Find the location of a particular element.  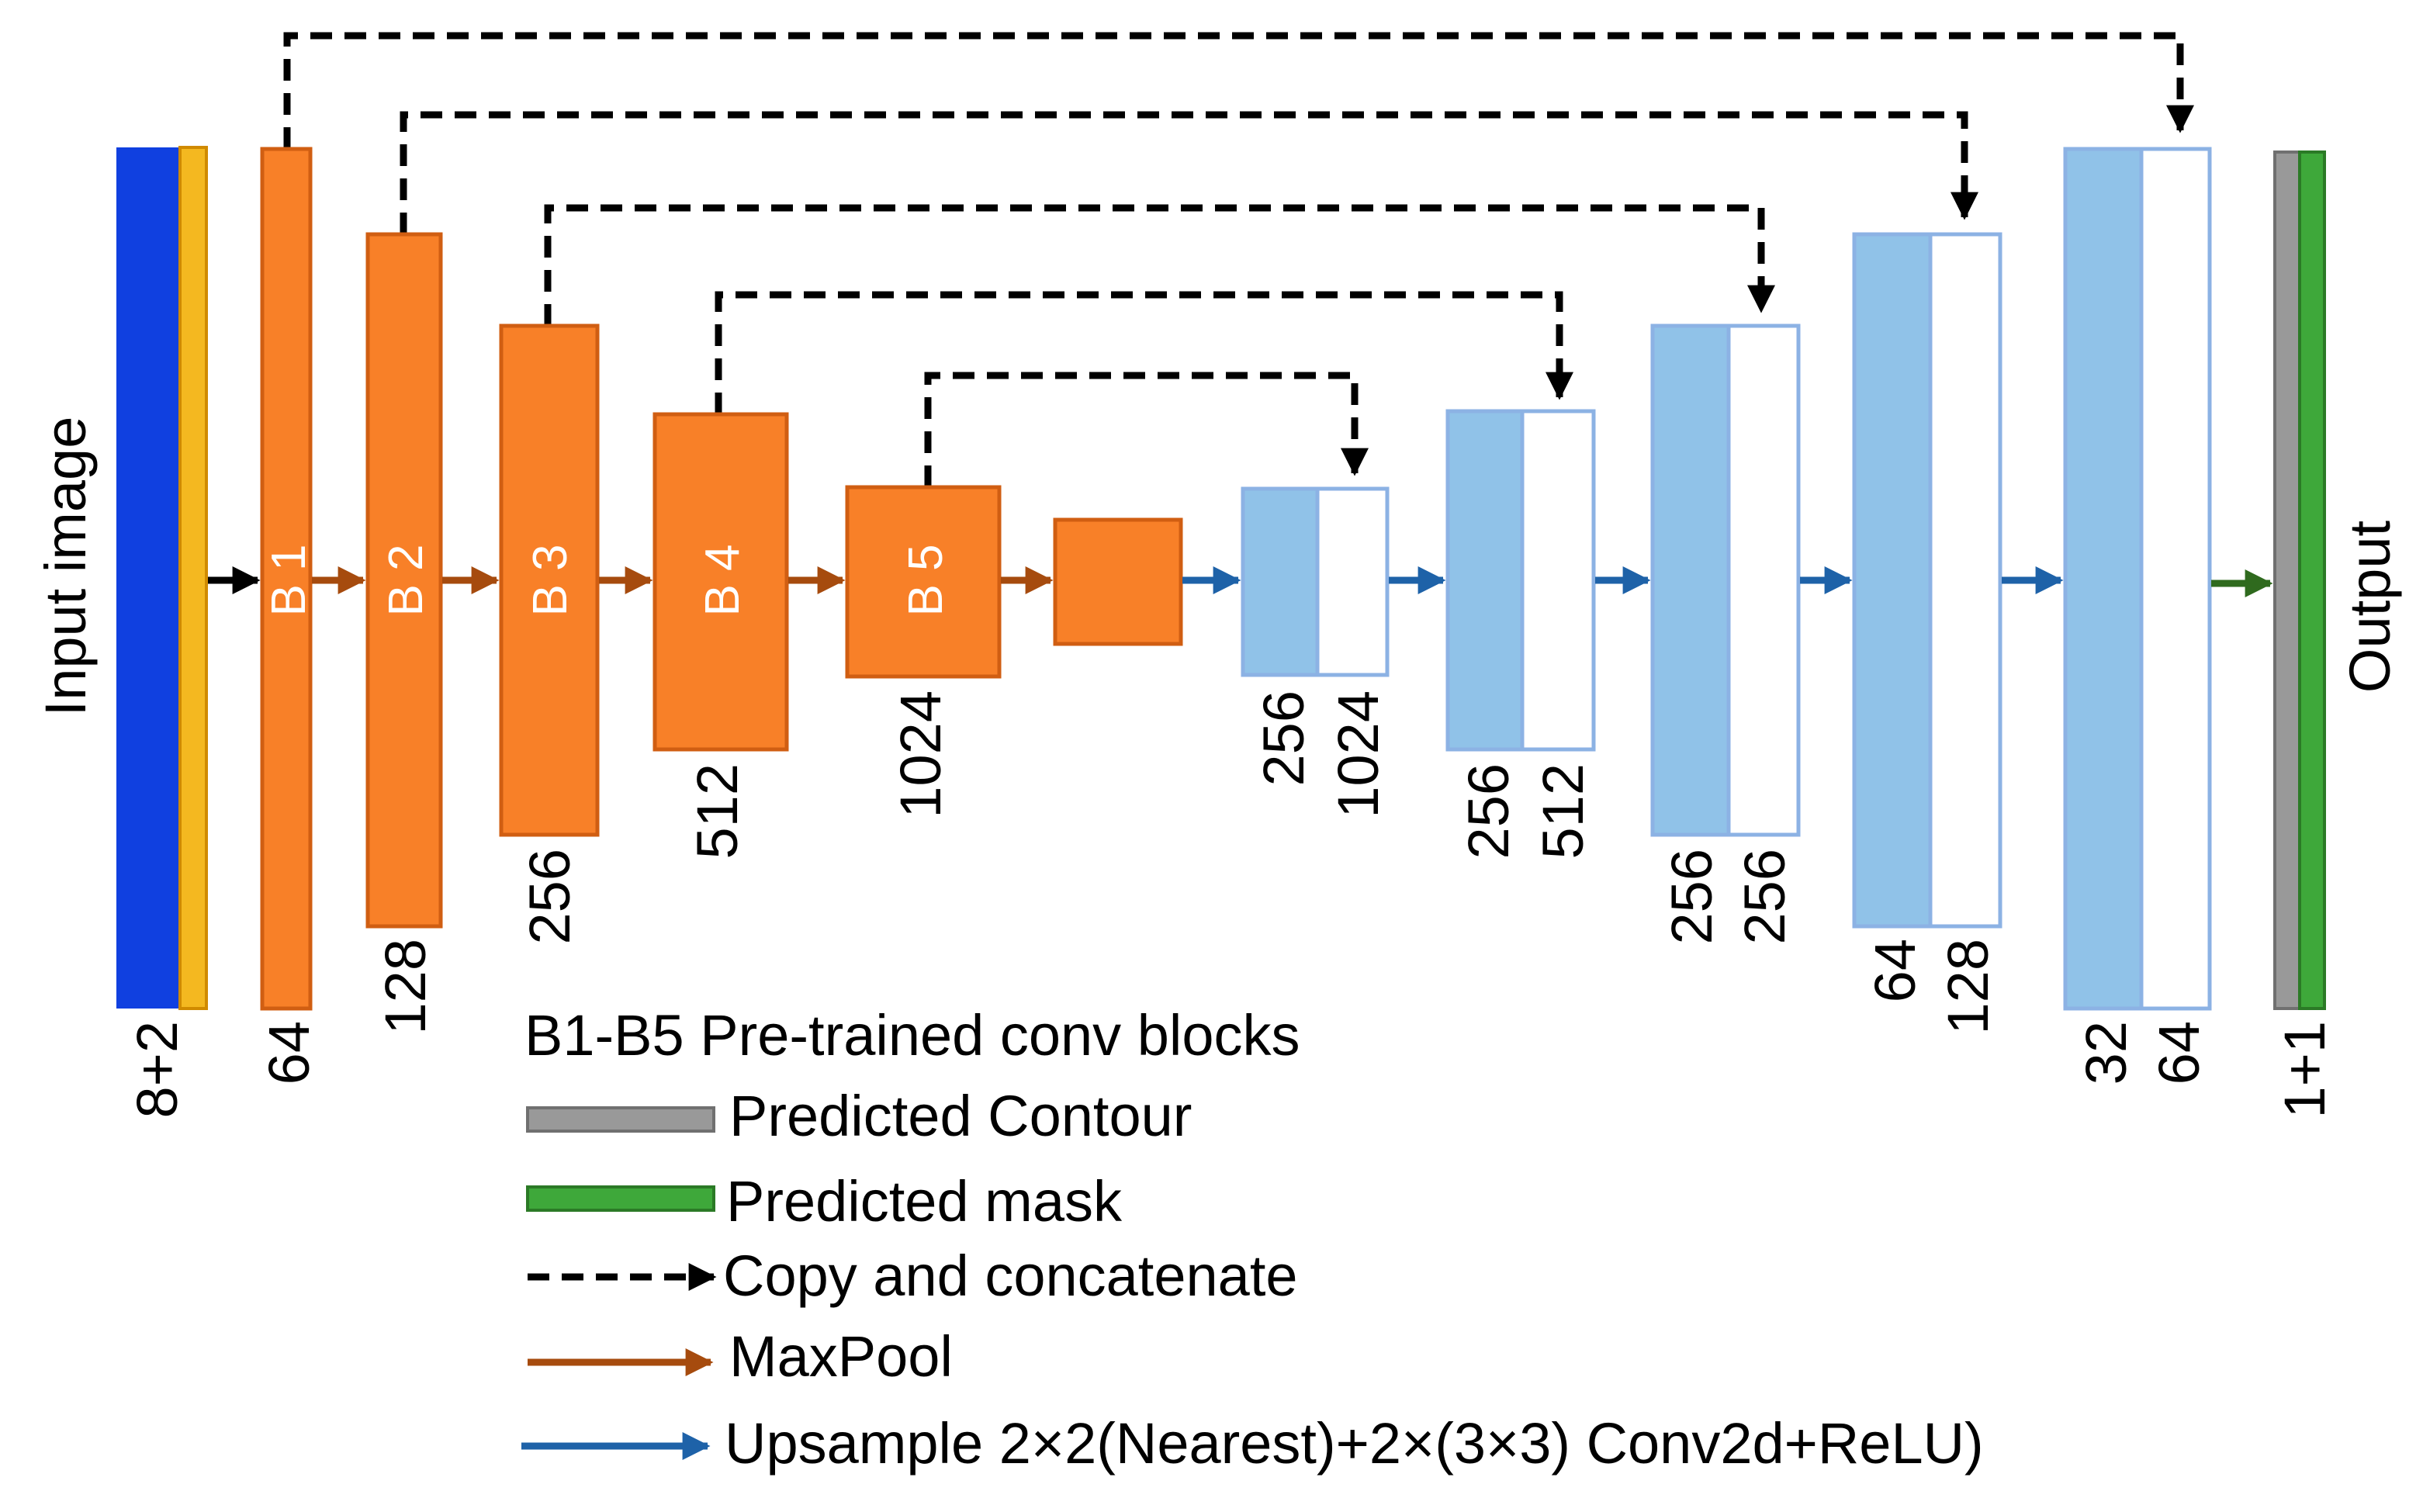

block-label-b4: B 4 is located at coordinates (722, 580).